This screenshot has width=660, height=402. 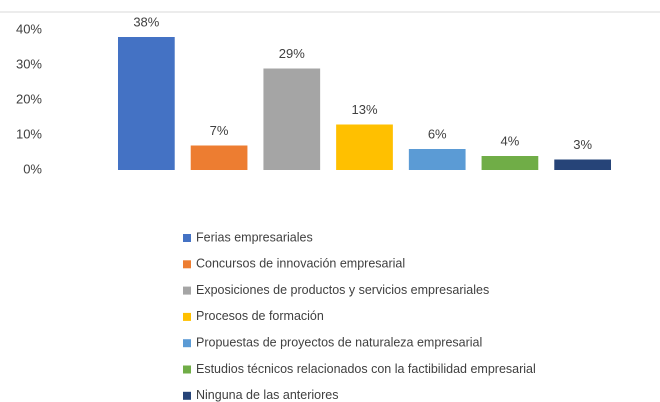 What do you see at coordinates (146, 21) in the screenshot?
I see `data-label: 38%` at bounding box center [146, 21].